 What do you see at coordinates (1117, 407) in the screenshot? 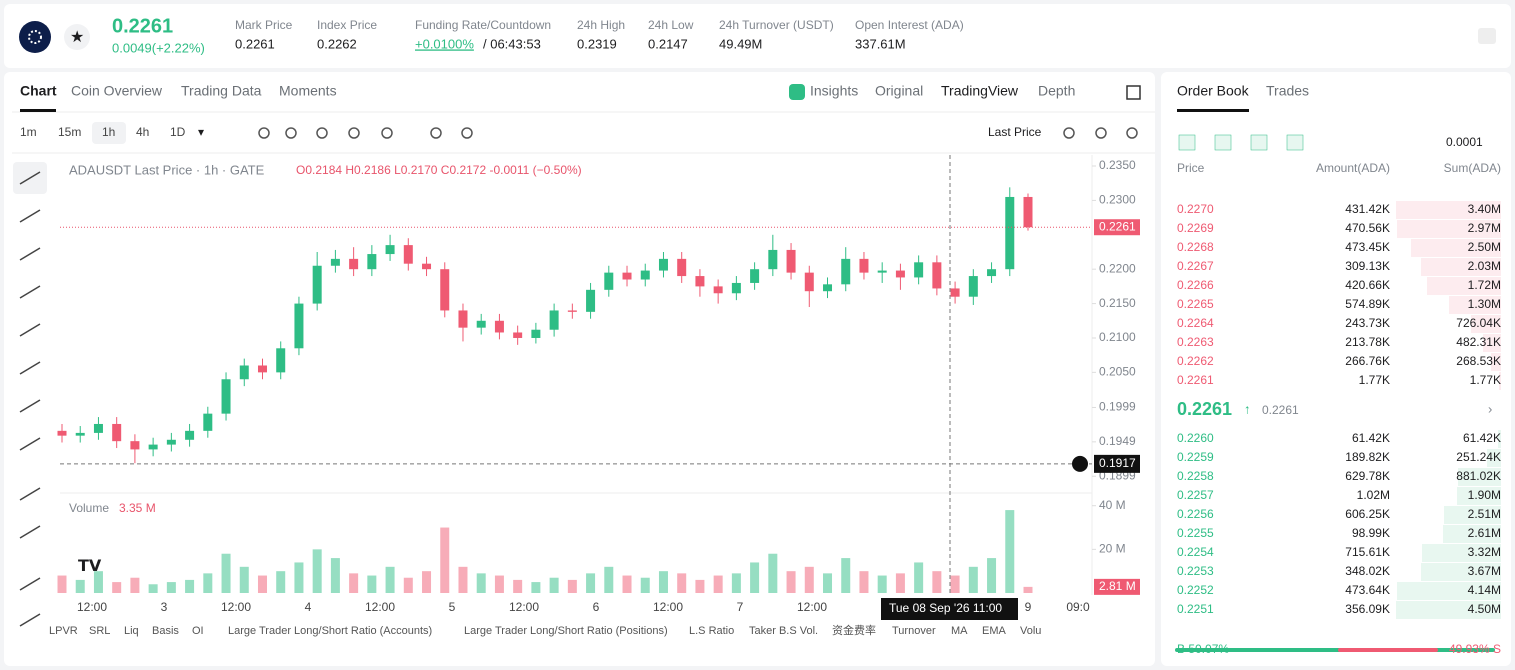
I see `y-tick-label: 0.1999` at bounding box center [1117, 407].